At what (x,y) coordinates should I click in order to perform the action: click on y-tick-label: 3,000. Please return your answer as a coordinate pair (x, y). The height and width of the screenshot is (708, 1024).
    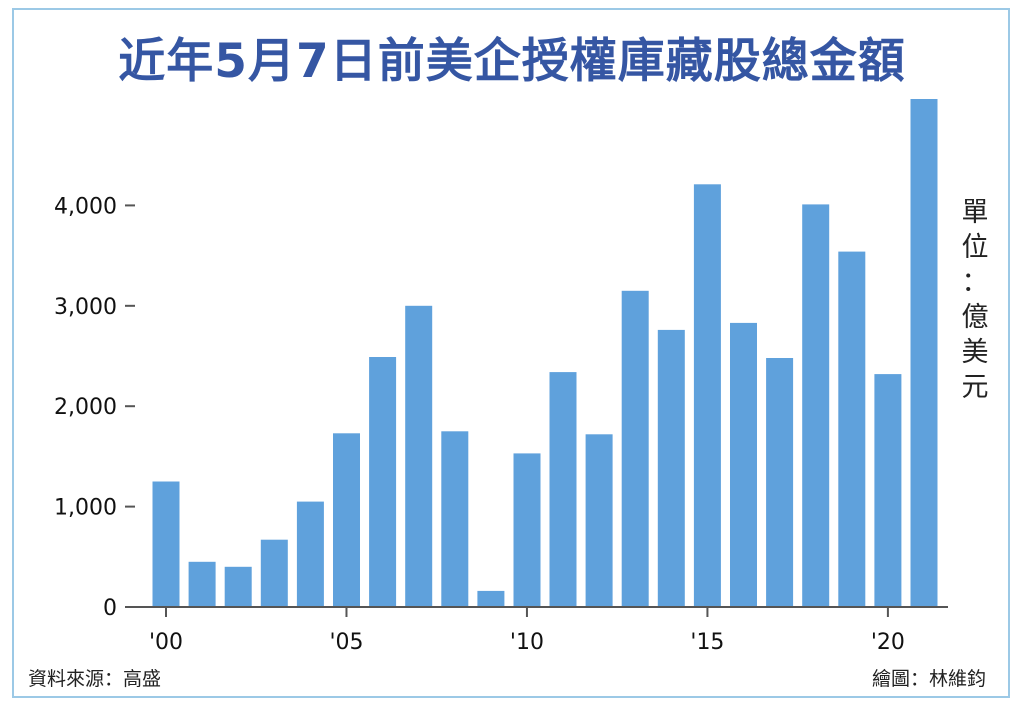
    Looking at the image, I should click on (85, 307).